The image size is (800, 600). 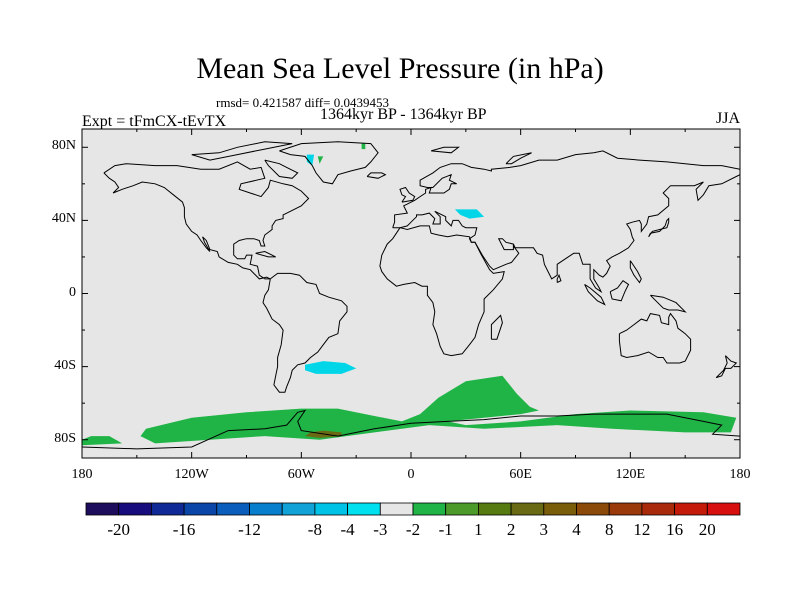 I want to click on colorbar-label: 1, so click(x=478, y=529).